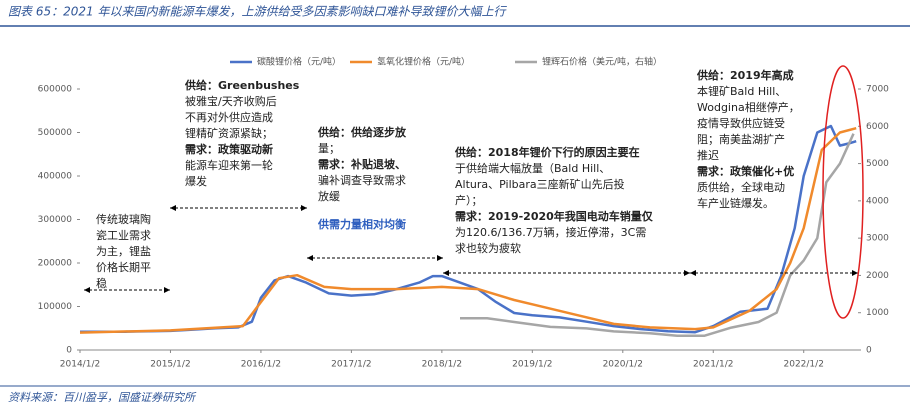  I want to click on annotation: 价格长期平, so click(123, 267).